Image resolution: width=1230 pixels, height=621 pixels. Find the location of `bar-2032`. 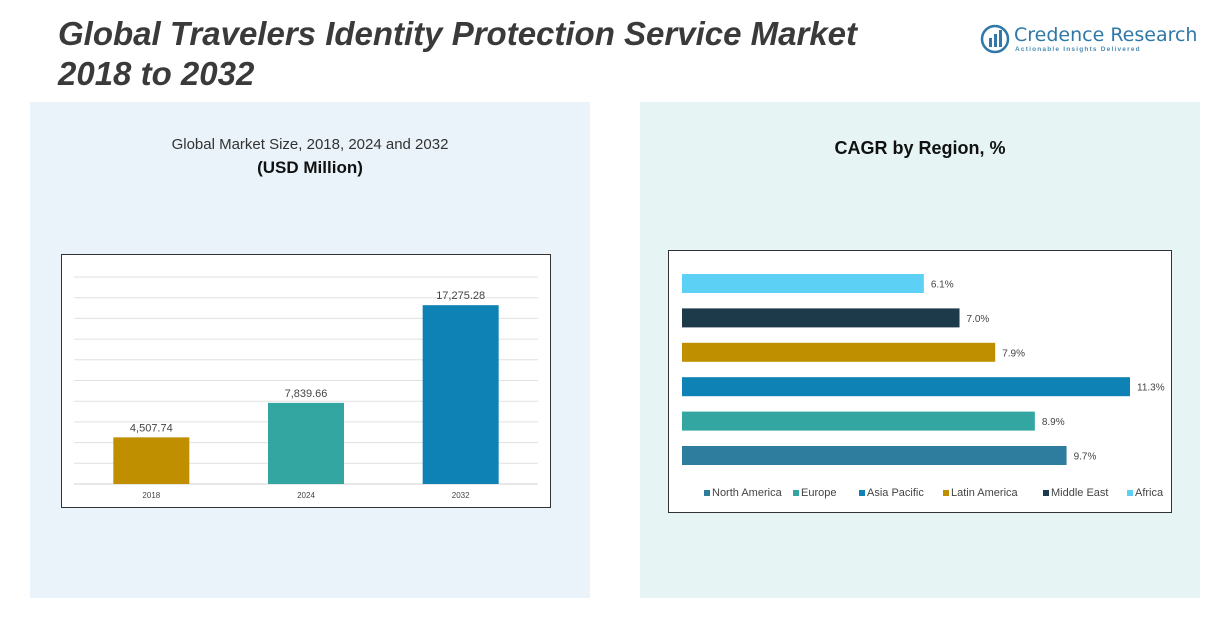

bar-2032 is located at coordinates (460, 394).